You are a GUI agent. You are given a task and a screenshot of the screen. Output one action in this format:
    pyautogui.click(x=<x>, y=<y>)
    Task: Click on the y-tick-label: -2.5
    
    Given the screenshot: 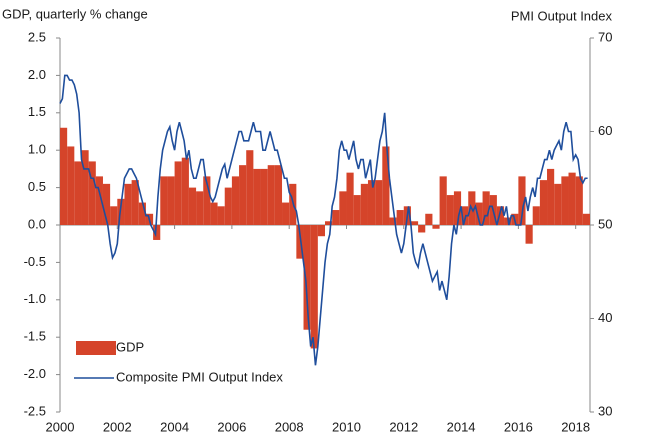 What is the action you would take?
    pyautogui.click(x=35, y=410)
    